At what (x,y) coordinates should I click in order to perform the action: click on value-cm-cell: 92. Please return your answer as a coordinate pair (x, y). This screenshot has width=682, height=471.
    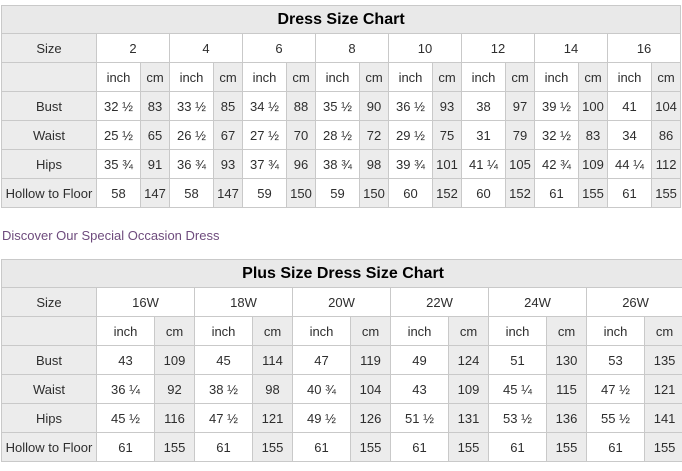
    Looking at the image, I should click on (174, 389).